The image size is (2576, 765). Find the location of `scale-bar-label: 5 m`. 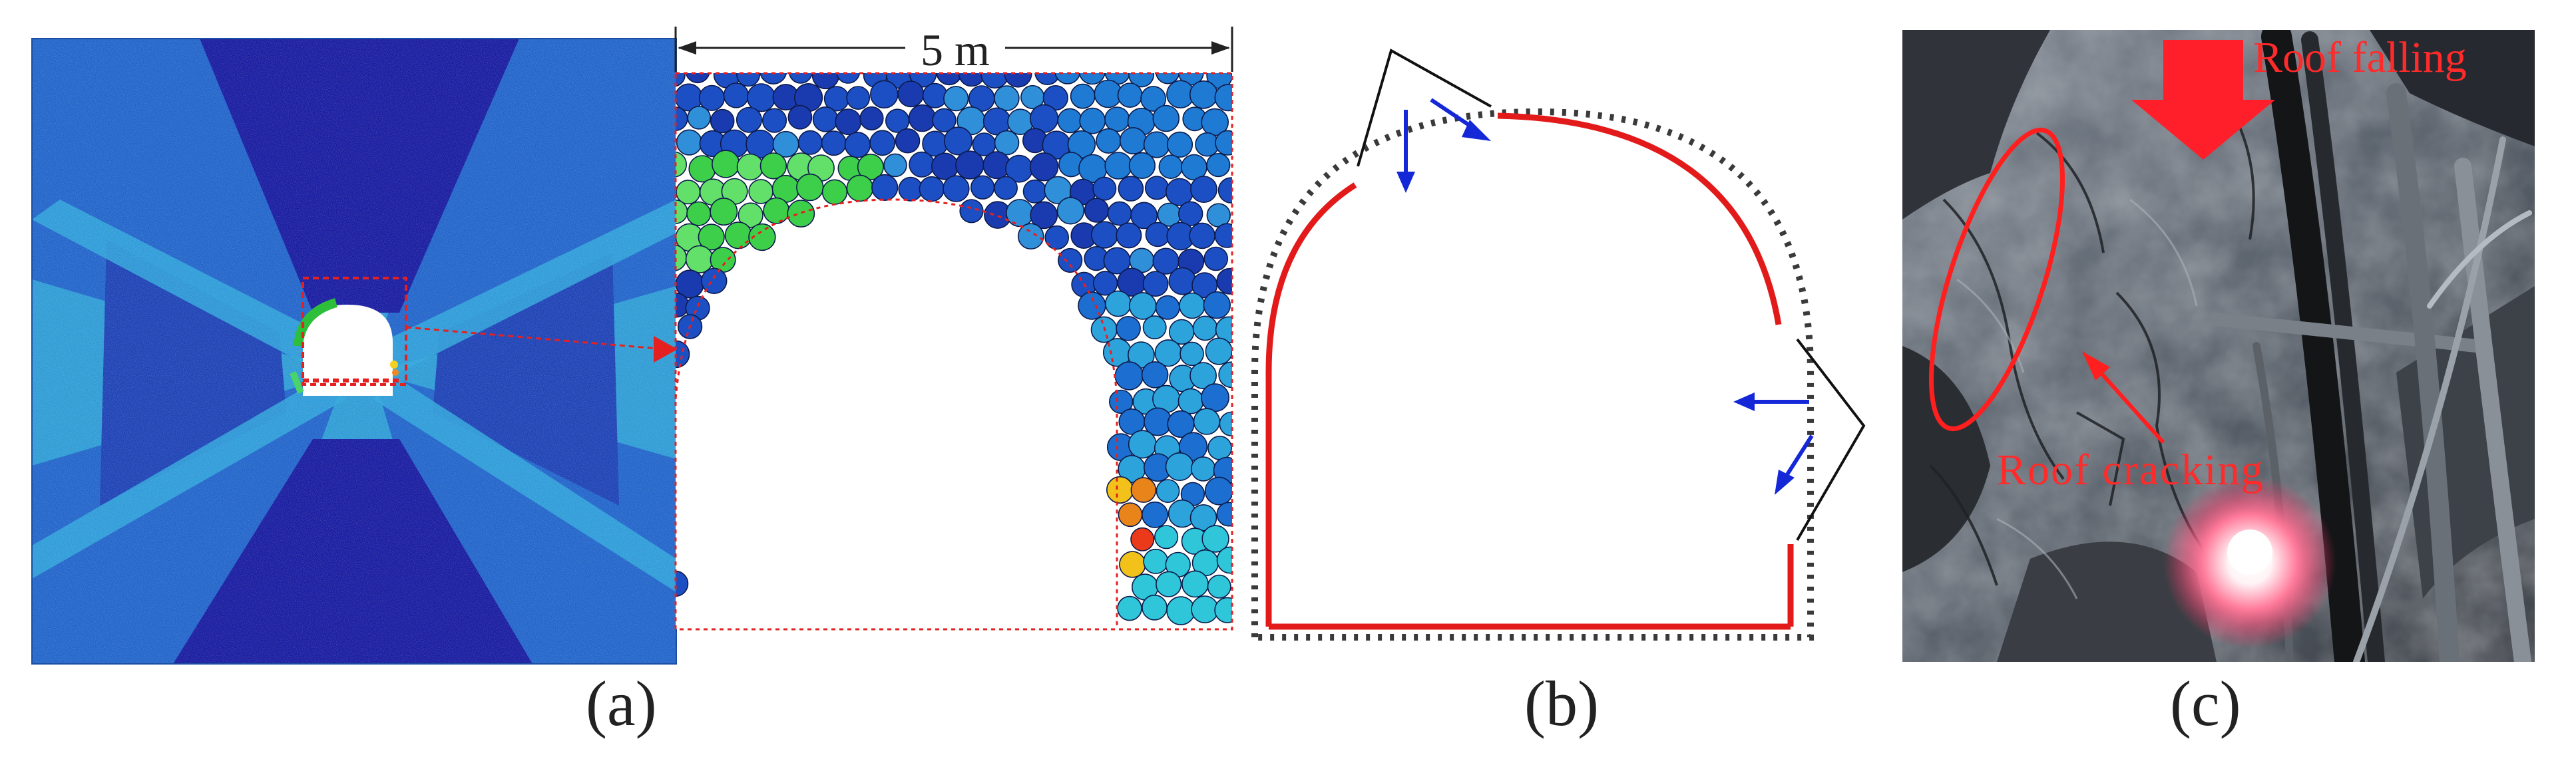

scale-bar-label: 5 m is located at coordinates (955, 50).